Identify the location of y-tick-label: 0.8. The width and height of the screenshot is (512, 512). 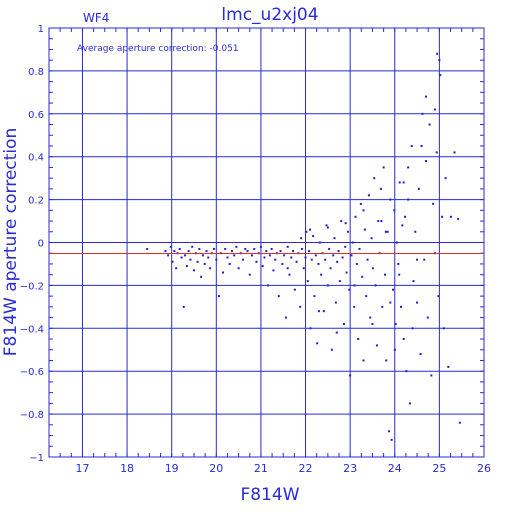
(36, 72).